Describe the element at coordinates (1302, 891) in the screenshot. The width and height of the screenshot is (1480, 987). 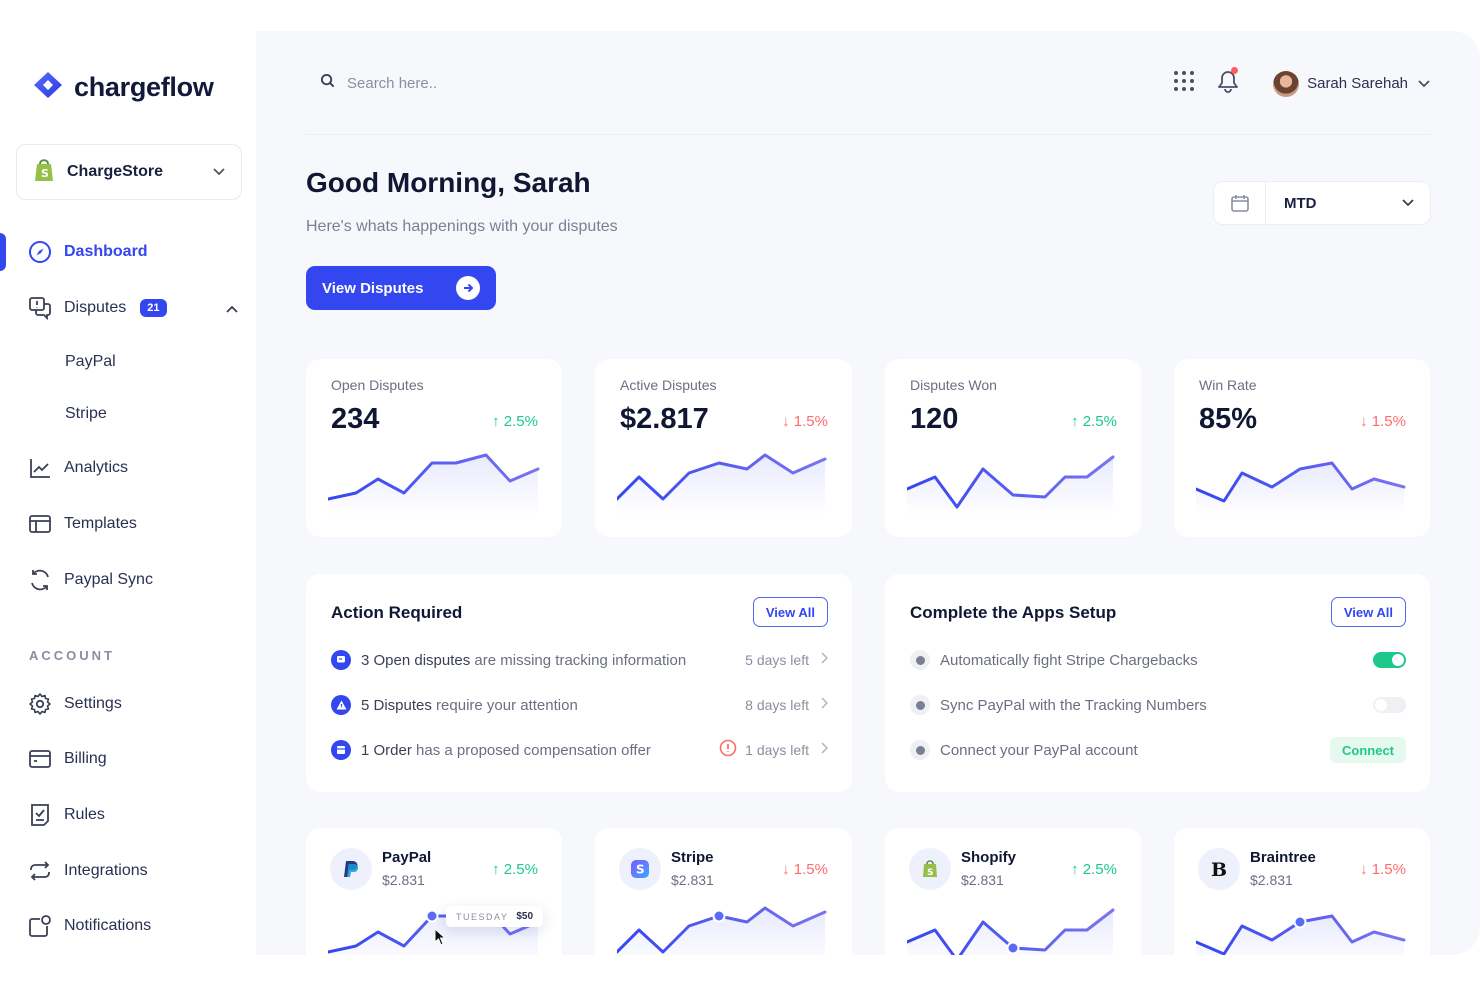
I see `provider-card-braintree: B Braintree $2.831 ↓ 1.5%` at that location.